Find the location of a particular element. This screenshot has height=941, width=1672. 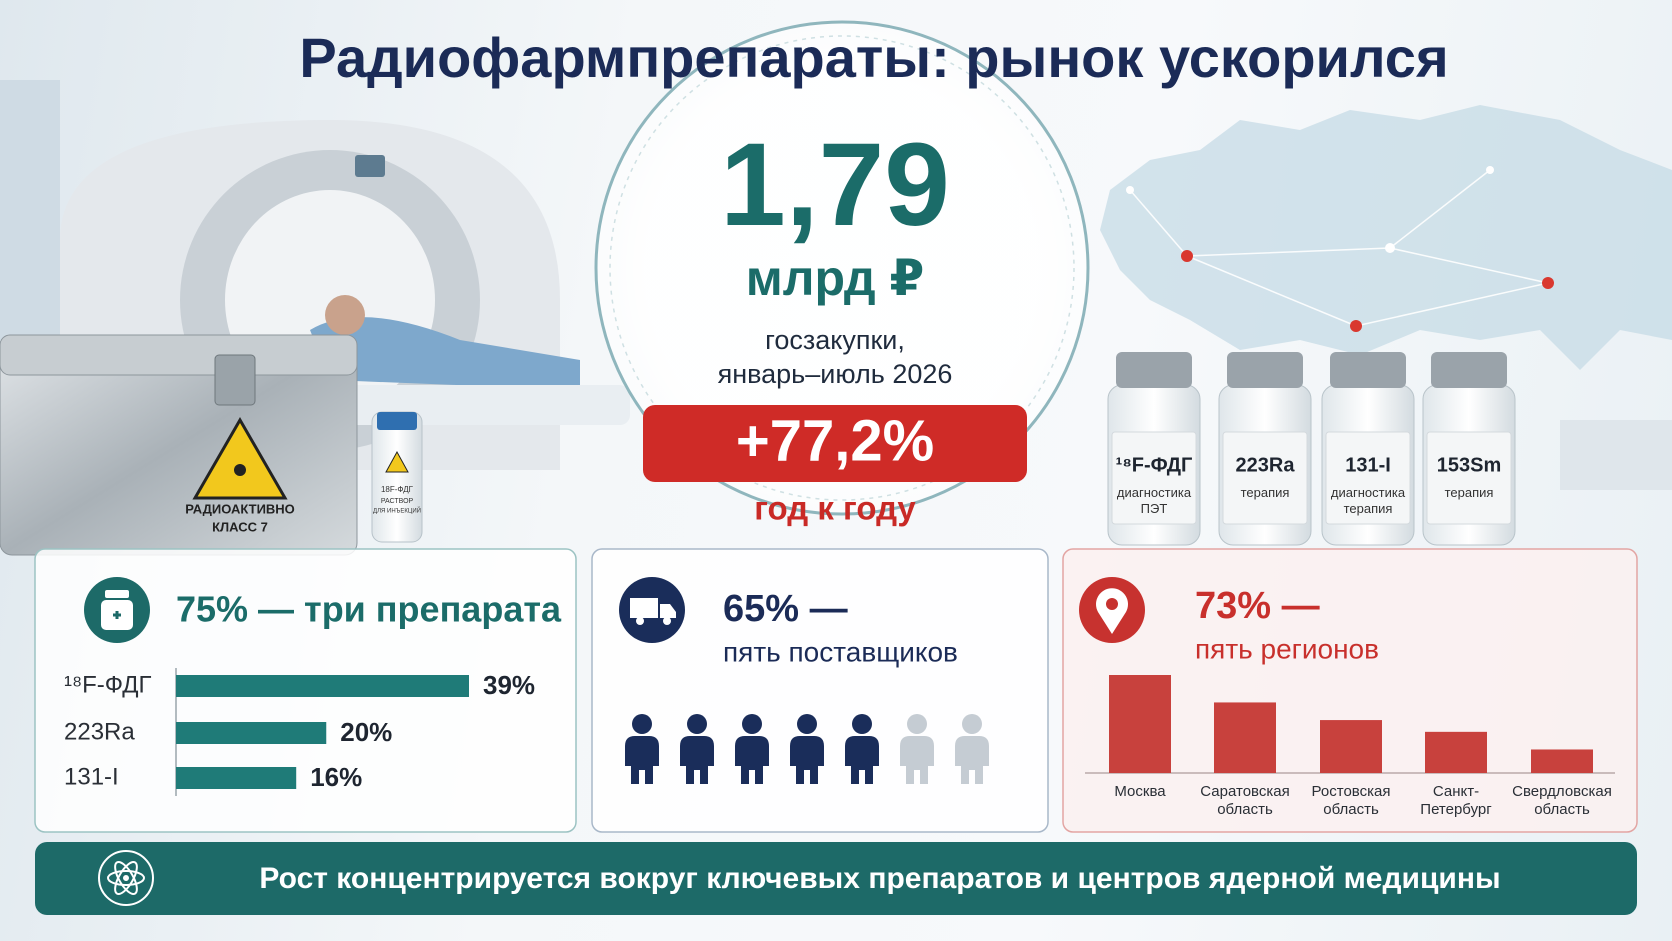

category-label: Саратовская область is located at coordinates (1245, 800).